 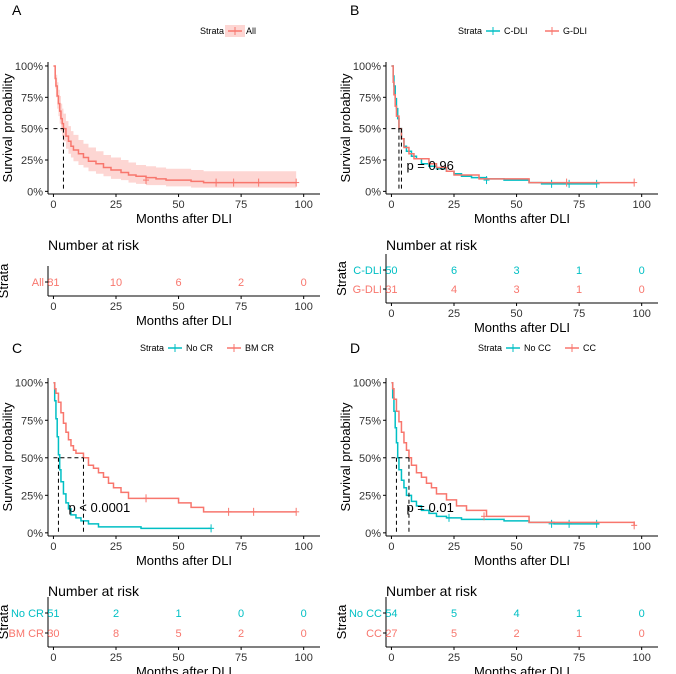 I want to click on legend-label: CC, so click(x=589, y=348).